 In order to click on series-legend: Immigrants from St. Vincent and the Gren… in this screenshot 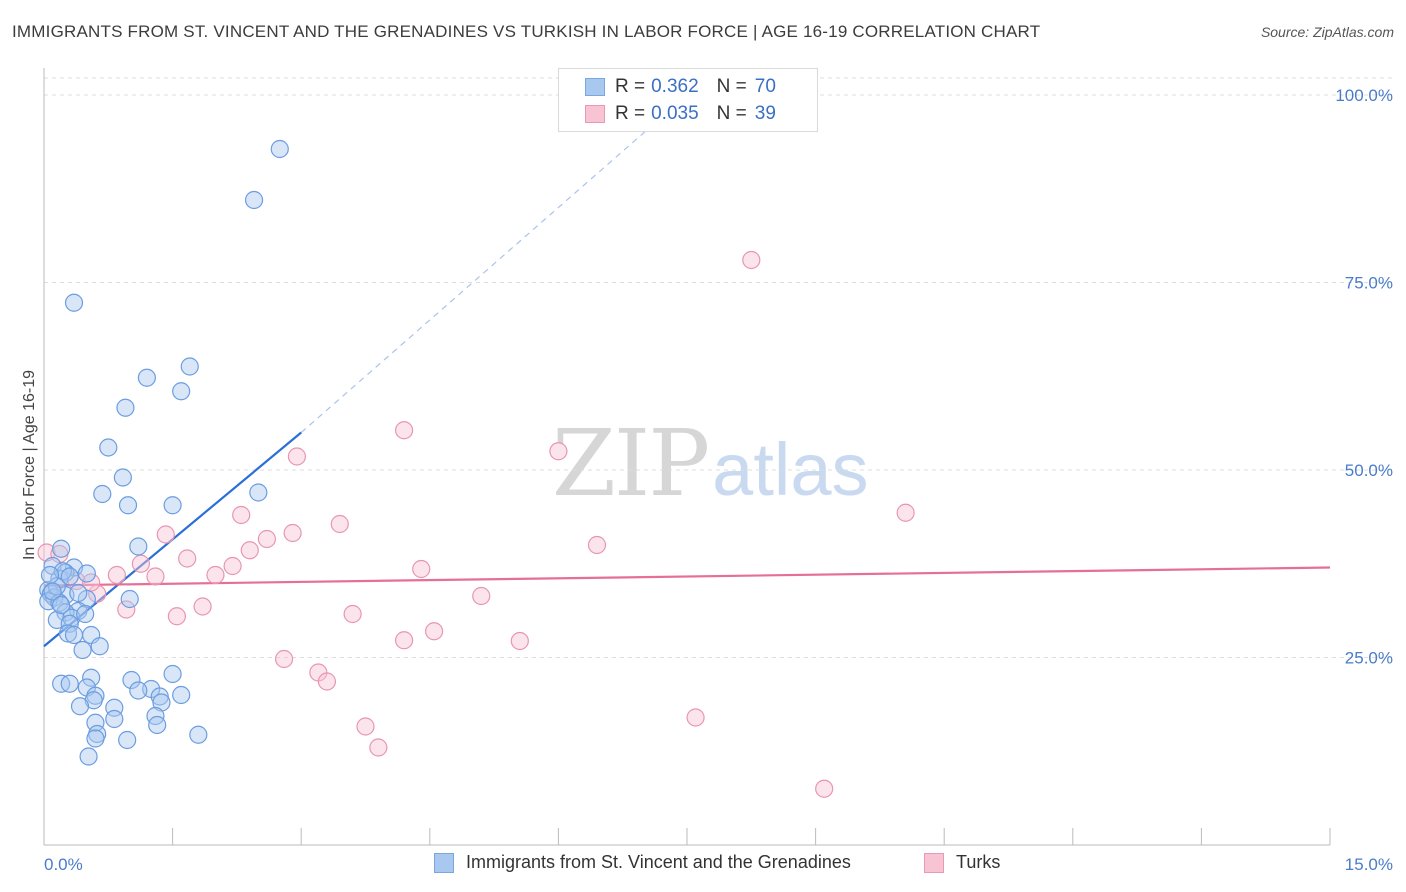, I will do `click(703, 865)`.